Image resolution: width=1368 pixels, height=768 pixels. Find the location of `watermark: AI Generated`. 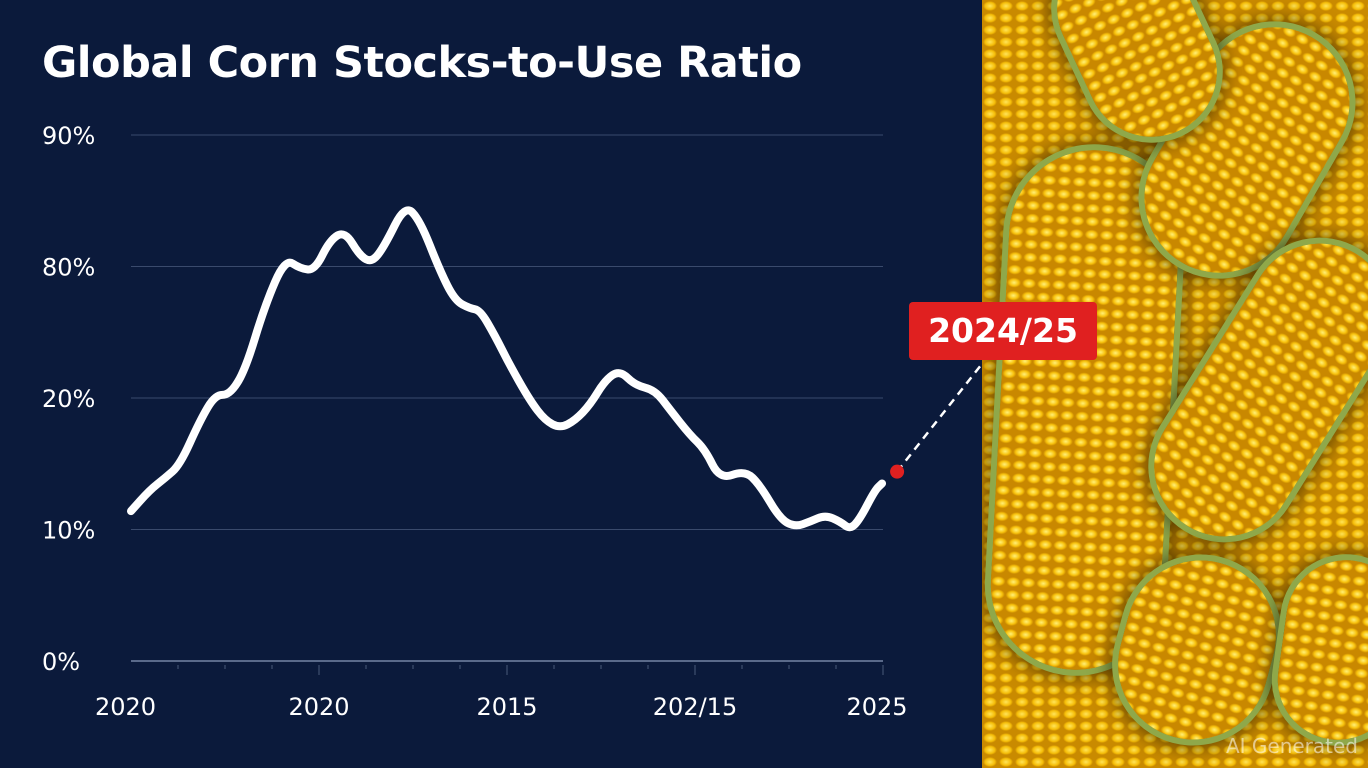

watermark: AI Generated is located at coordinates (1291, 746).